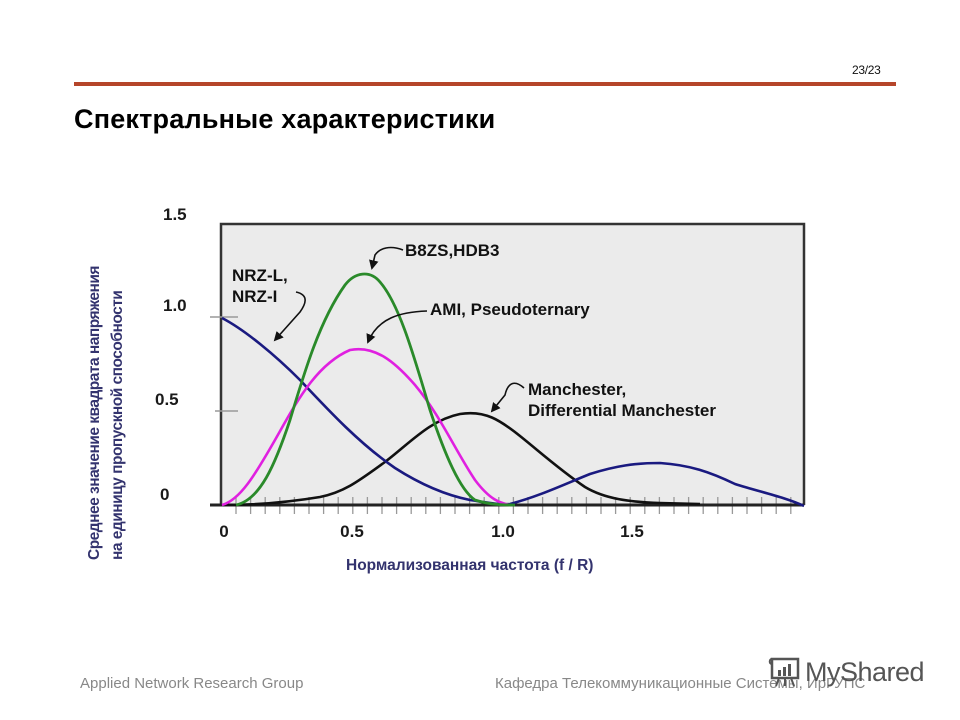  What do you see at coordinates (224, 364) in the screenshot?
I see `y-axis-ticks` at bounding box center [224, 364].